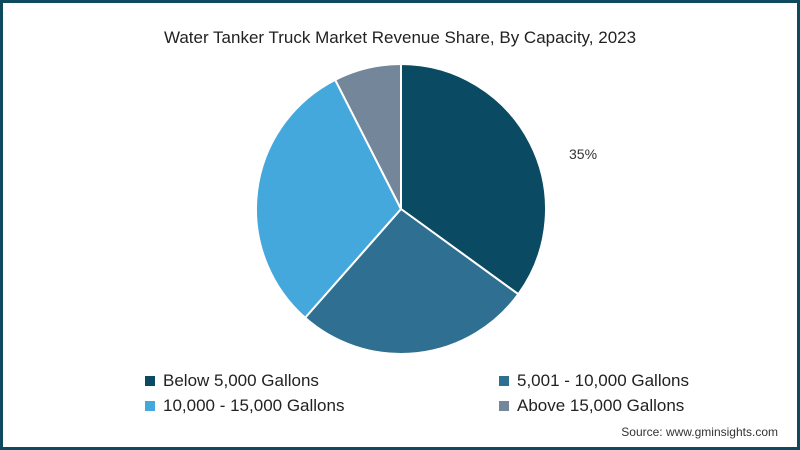  What do you see at coordinates (591, 406) in the screenshot?
I see `legend-item-above-15000: Above 15,000 Gallons` at bounding box center [591, 406].